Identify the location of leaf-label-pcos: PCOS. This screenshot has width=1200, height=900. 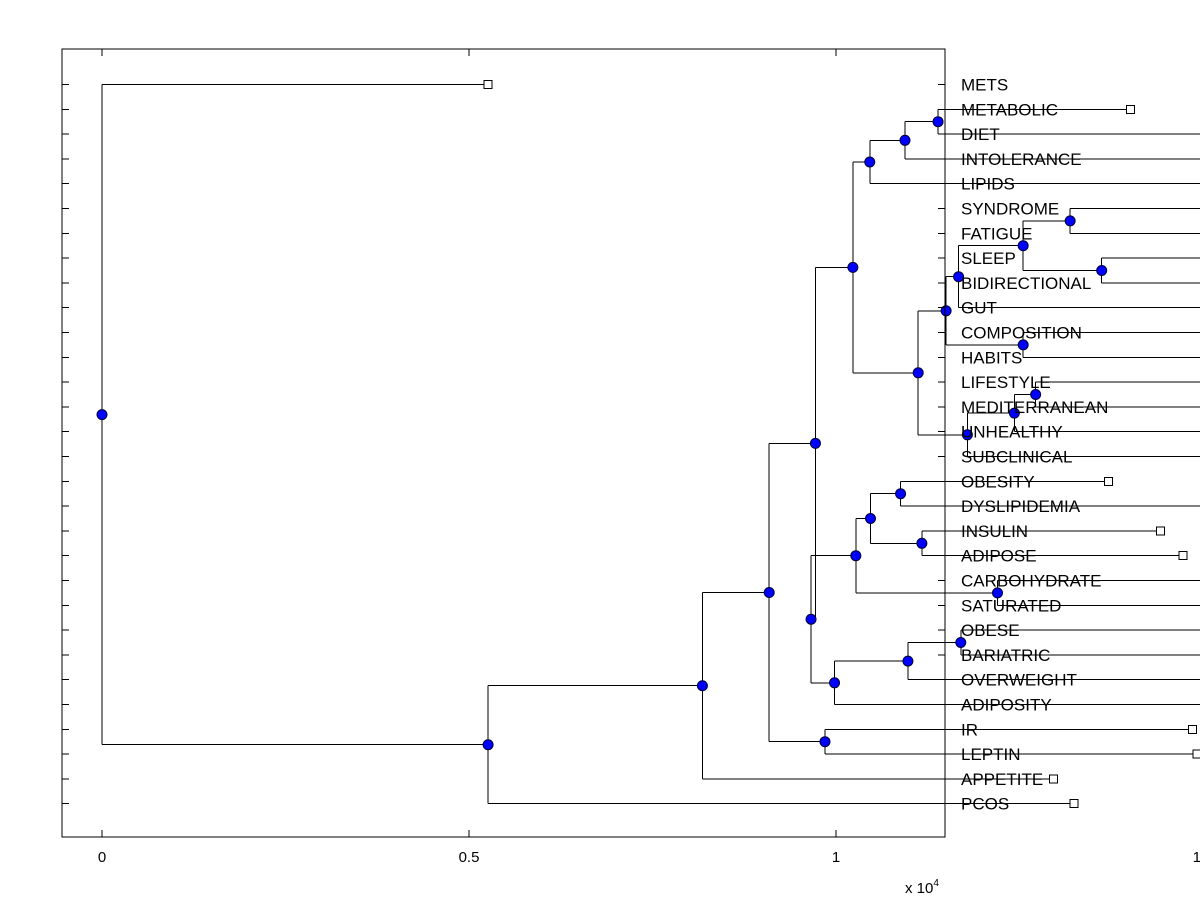
(985, 804).